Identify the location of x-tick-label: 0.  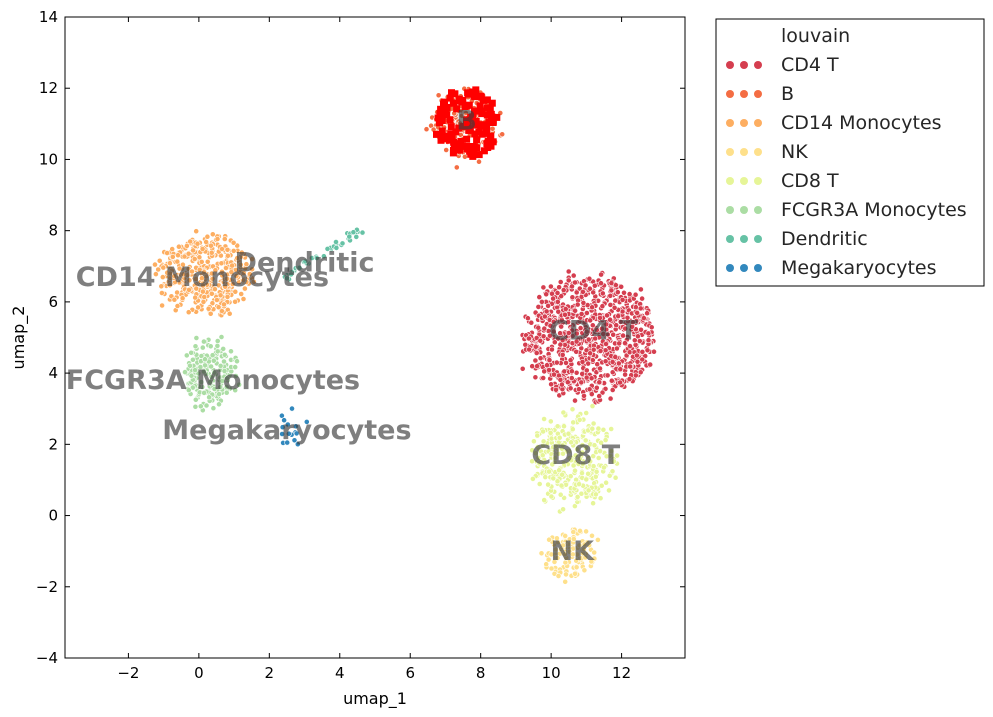
(199, 673).